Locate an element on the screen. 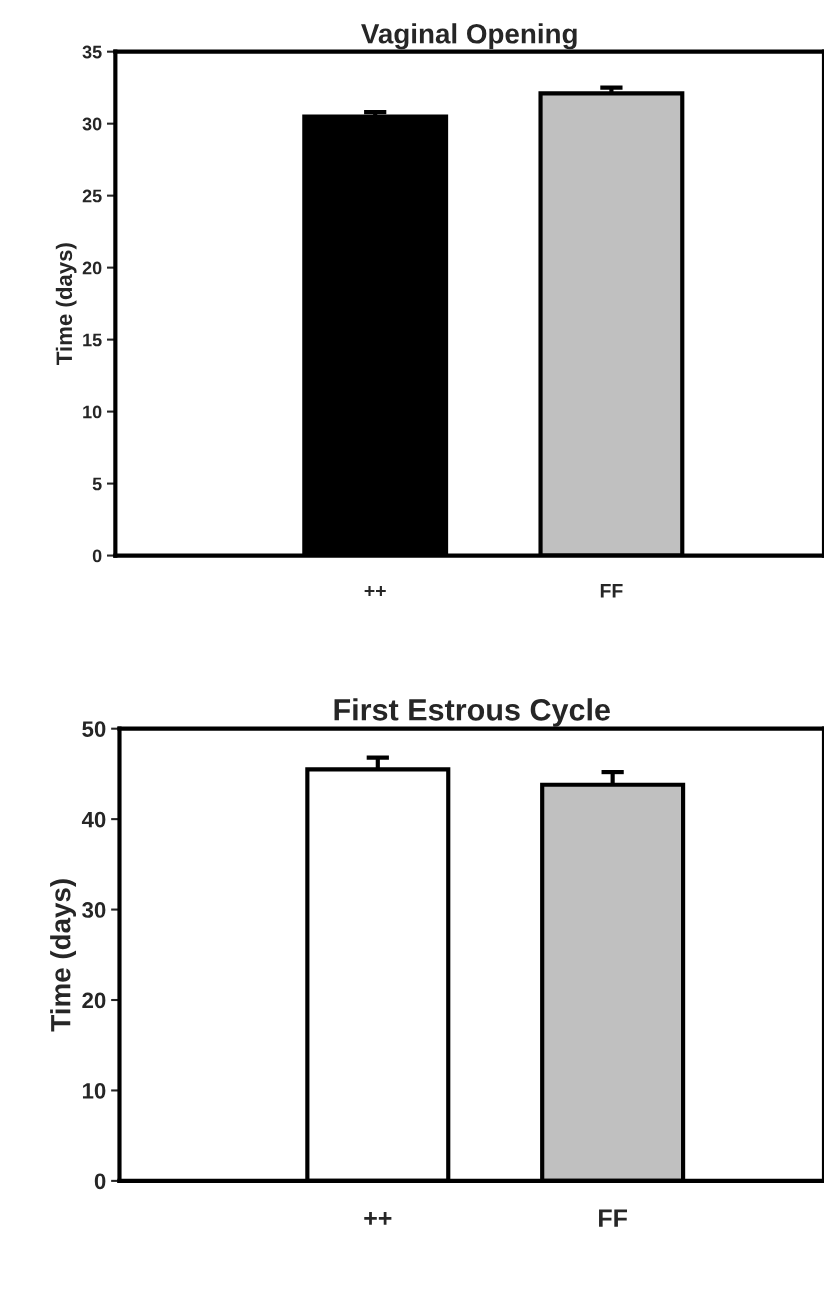  chart-title: Vaginal Opening is located at coordinates (469, 36).